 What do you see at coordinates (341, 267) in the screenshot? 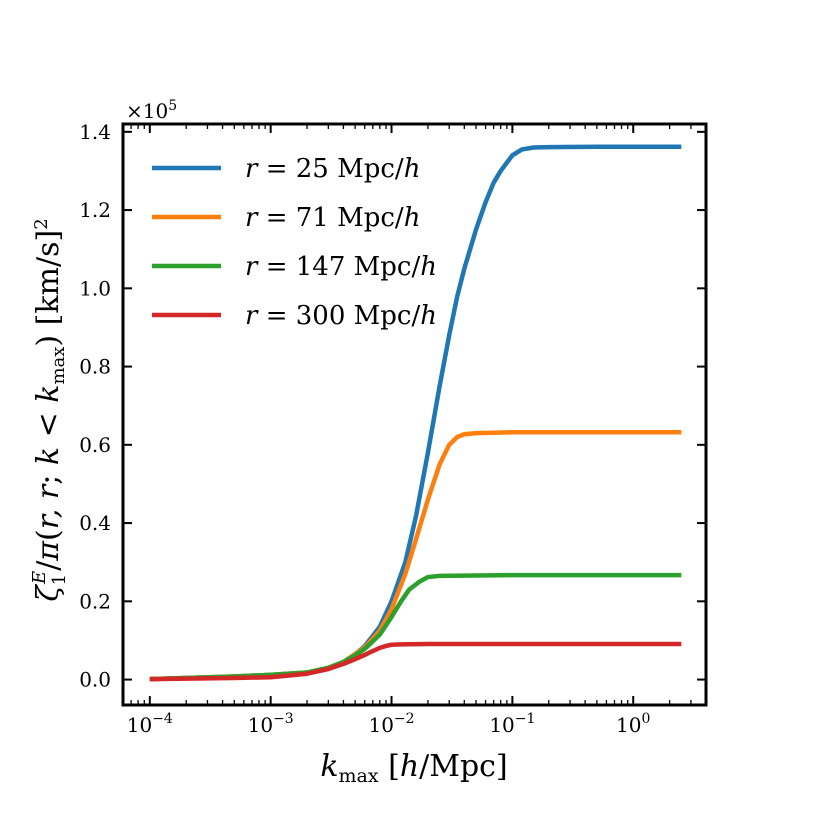
I see `legend-label: r = 147 Mpc/h` at bounding box center [341, 267].